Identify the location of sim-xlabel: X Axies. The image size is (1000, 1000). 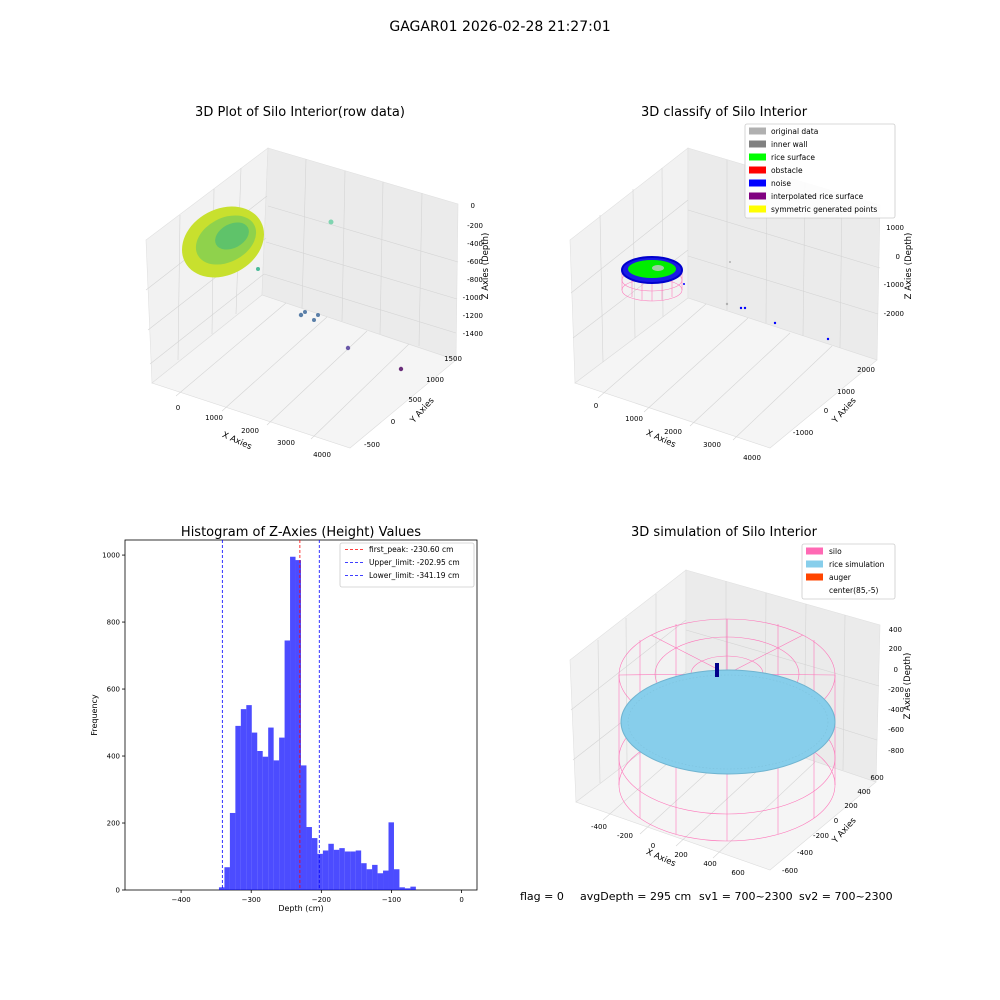
(660, 858).